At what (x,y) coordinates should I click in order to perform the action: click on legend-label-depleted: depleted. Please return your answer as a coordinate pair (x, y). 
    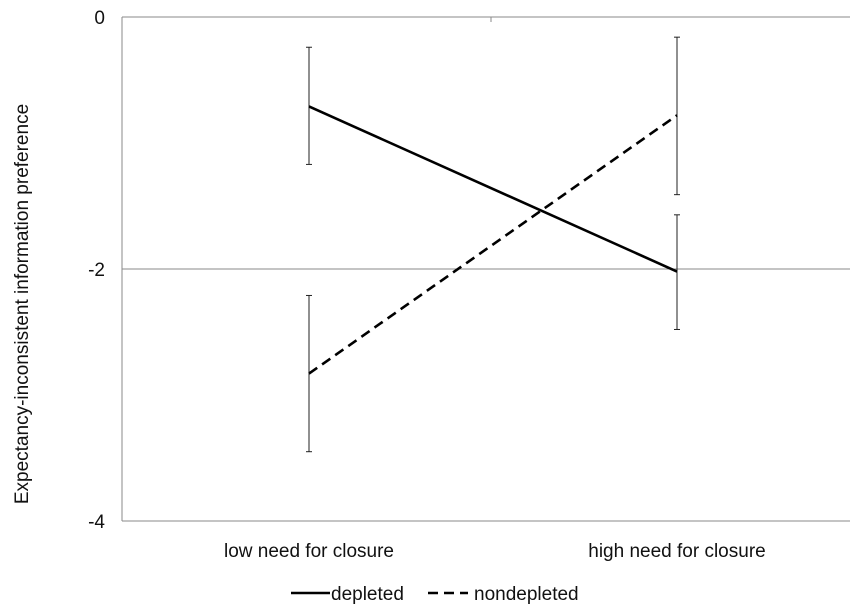
    Looking at the image, I should click on (367, 594).